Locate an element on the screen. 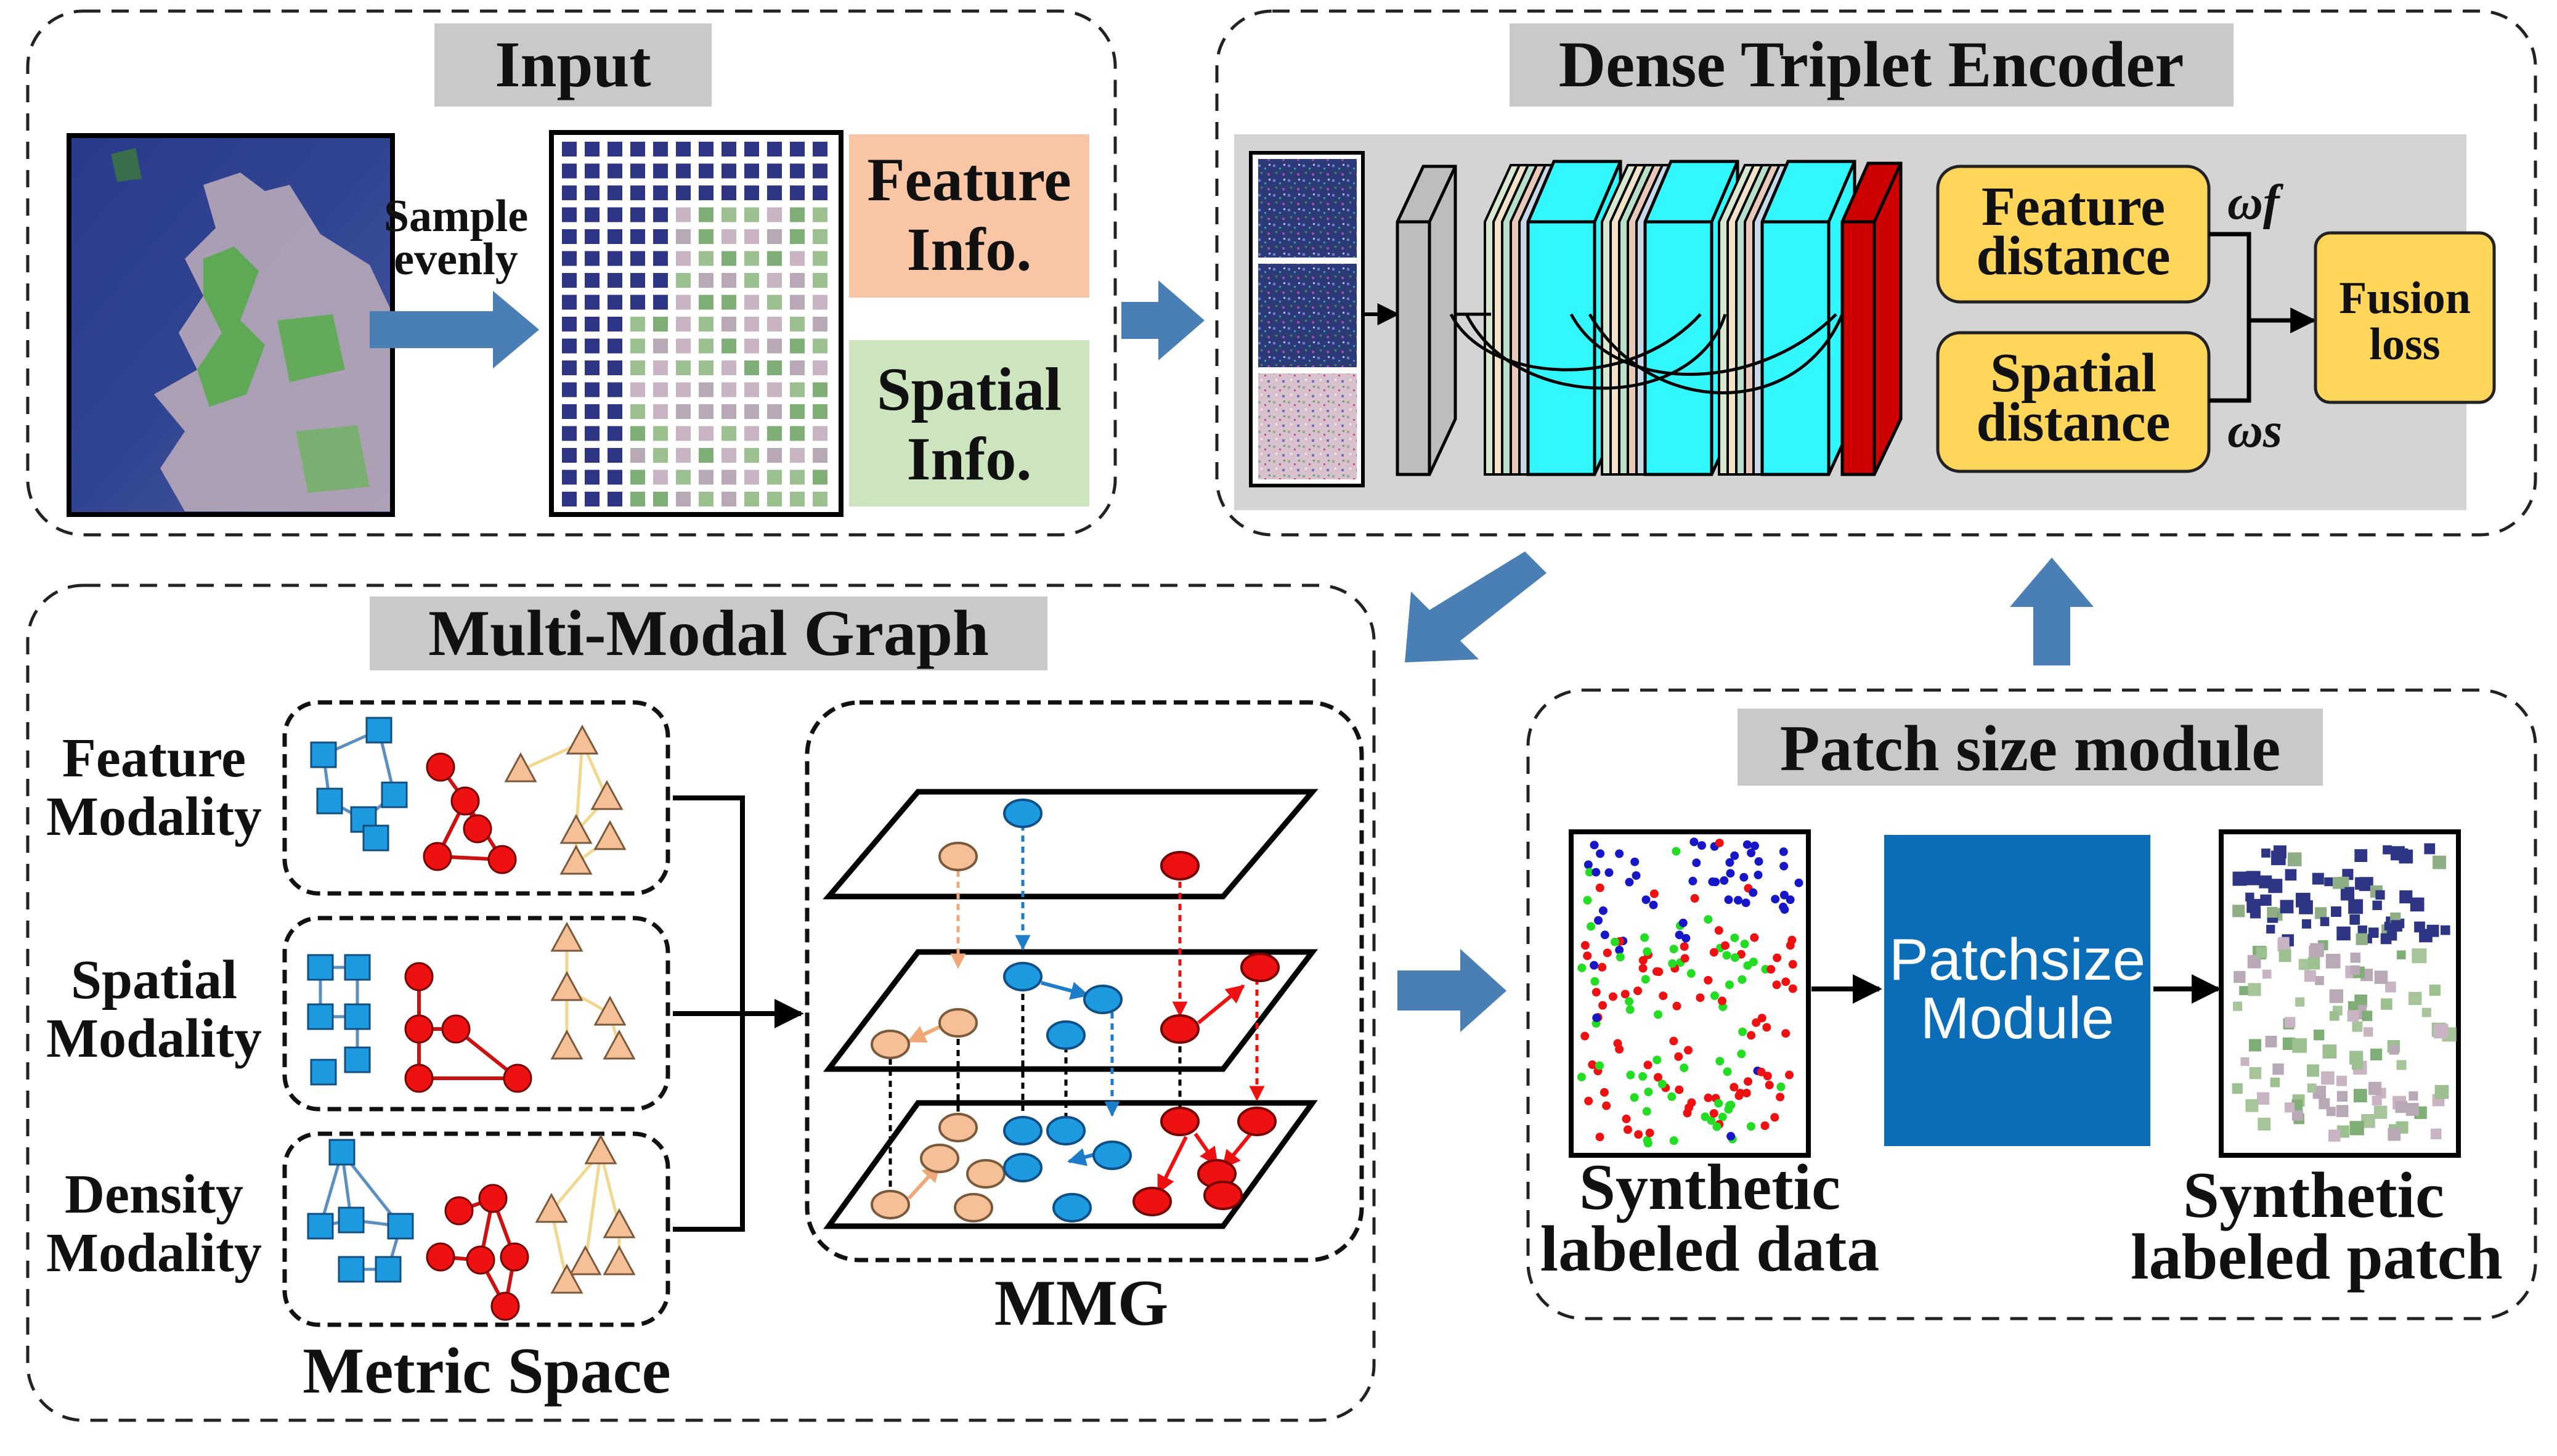 The height and width of the screenshot is (1456, 2557). encoder-title: Dense Triplet Encoder is located at coordinates (1871, 64).